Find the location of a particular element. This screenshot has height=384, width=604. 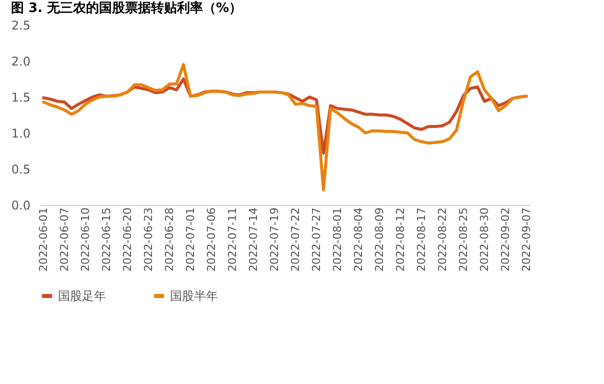

x-tick-label: 2022-08-01 is located at coordinates (337, 240).